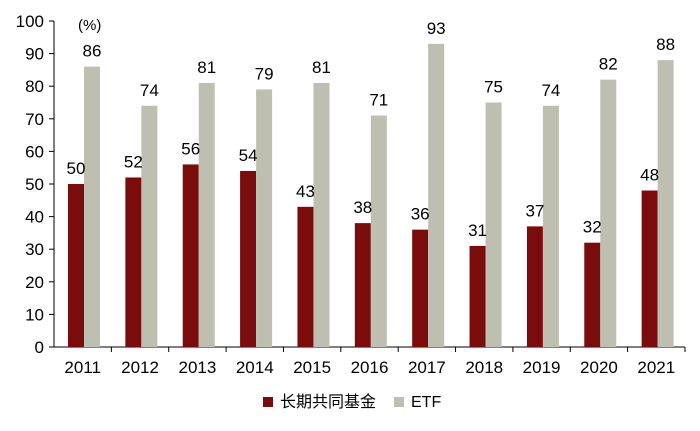 This screenshot has height=431, width=700. I want to click on y-tick-label: 0, so click(39, 347).